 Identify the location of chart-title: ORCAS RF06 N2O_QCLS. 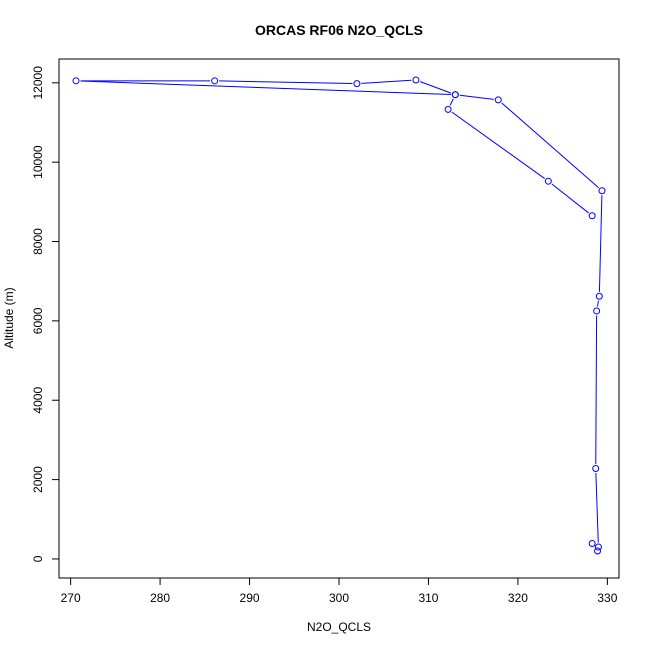
(339, 30).